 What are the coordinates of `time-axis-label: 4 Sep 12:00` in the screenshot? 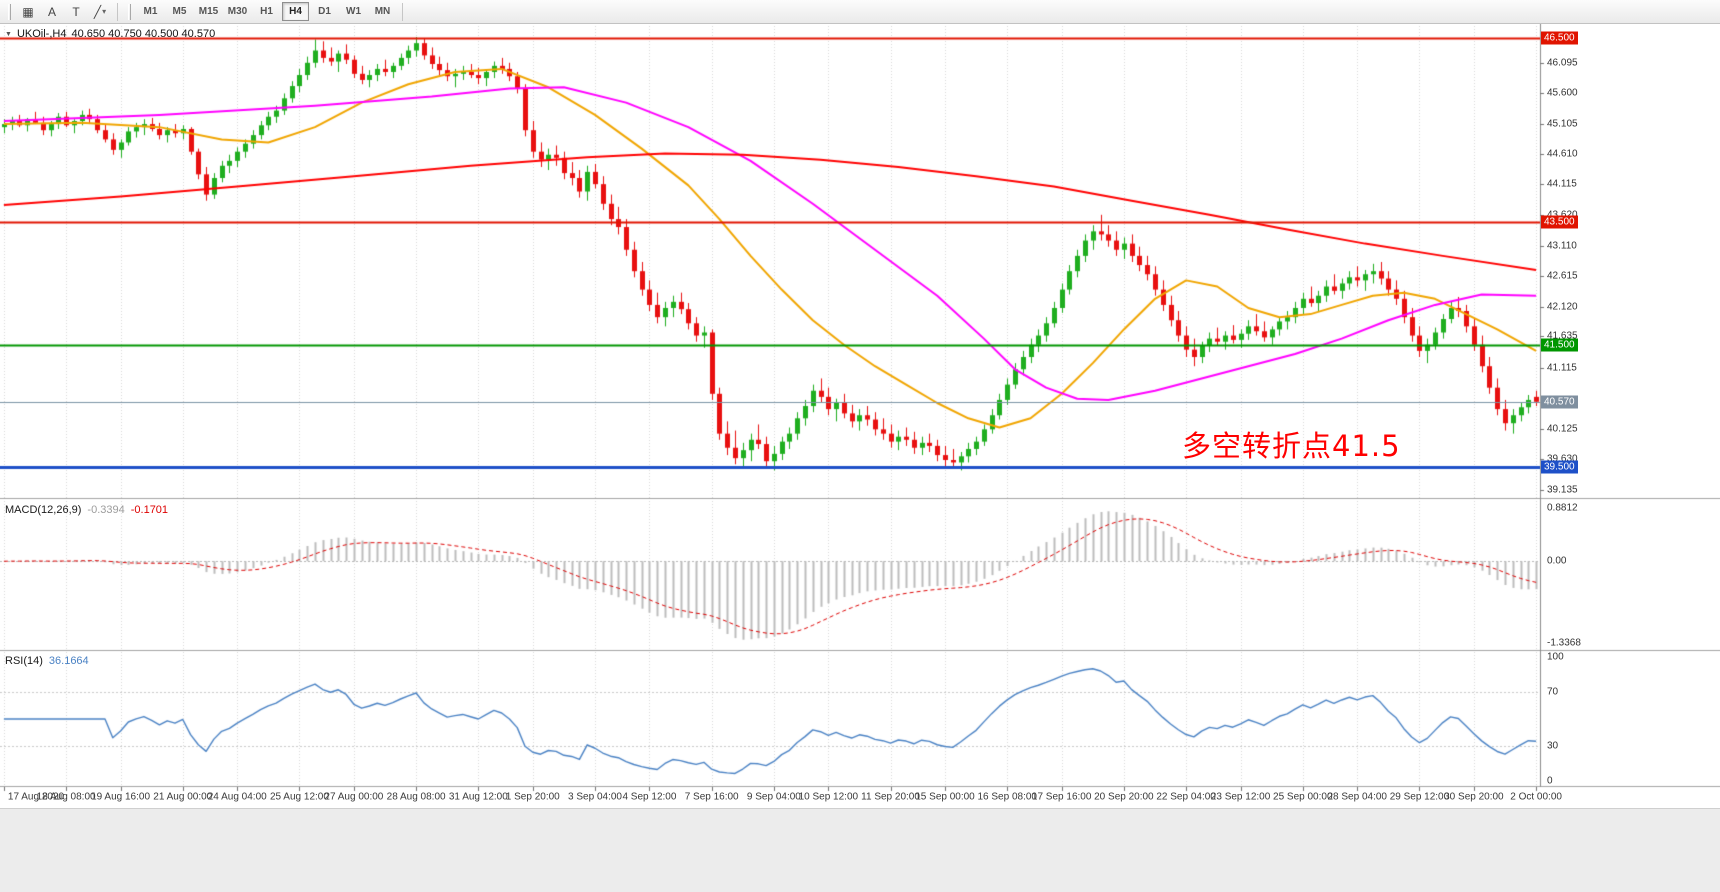 It's located at (649, 797).